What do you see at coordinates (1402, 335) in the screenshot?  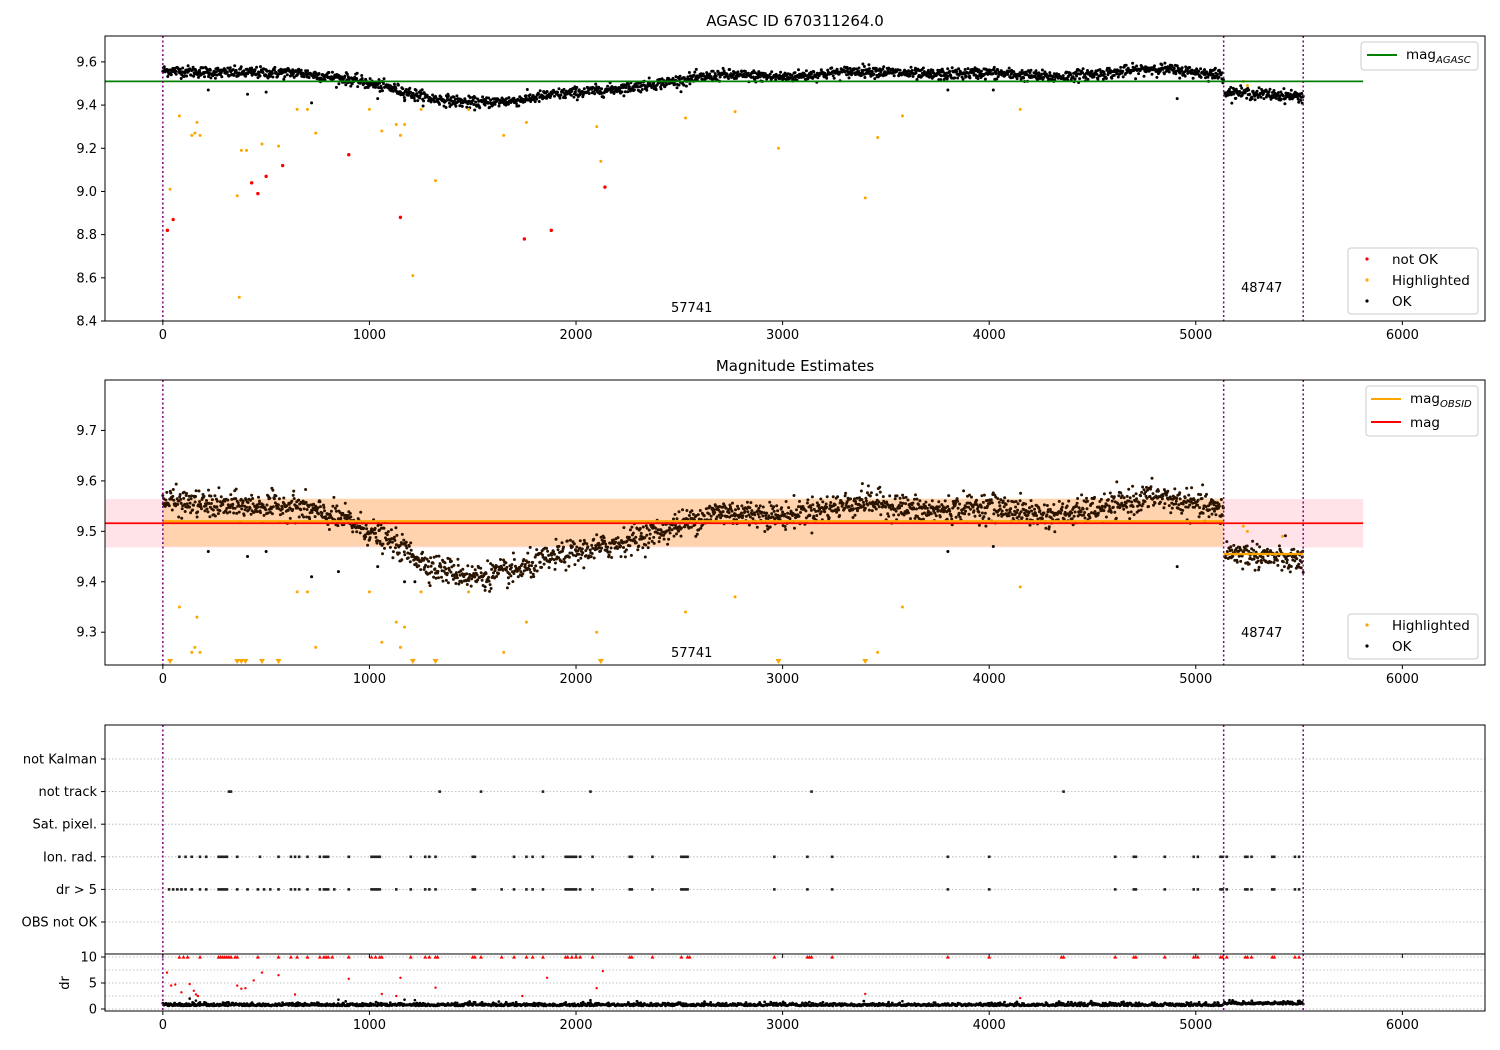 I see `x-tick-label: 6000` at bounding box center [1402, 335].